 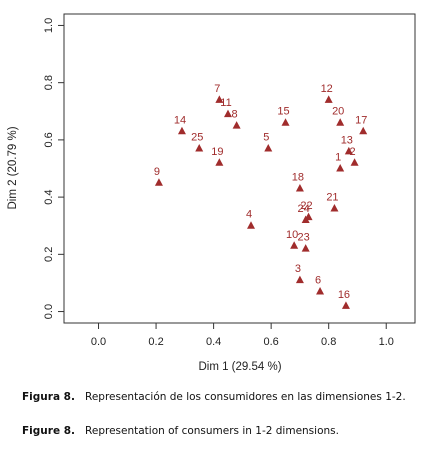 What do you see at coordinates (49, 82) in the screenshot?
I see `y-tick-label: 0.8` at bounding box center [49, 82].